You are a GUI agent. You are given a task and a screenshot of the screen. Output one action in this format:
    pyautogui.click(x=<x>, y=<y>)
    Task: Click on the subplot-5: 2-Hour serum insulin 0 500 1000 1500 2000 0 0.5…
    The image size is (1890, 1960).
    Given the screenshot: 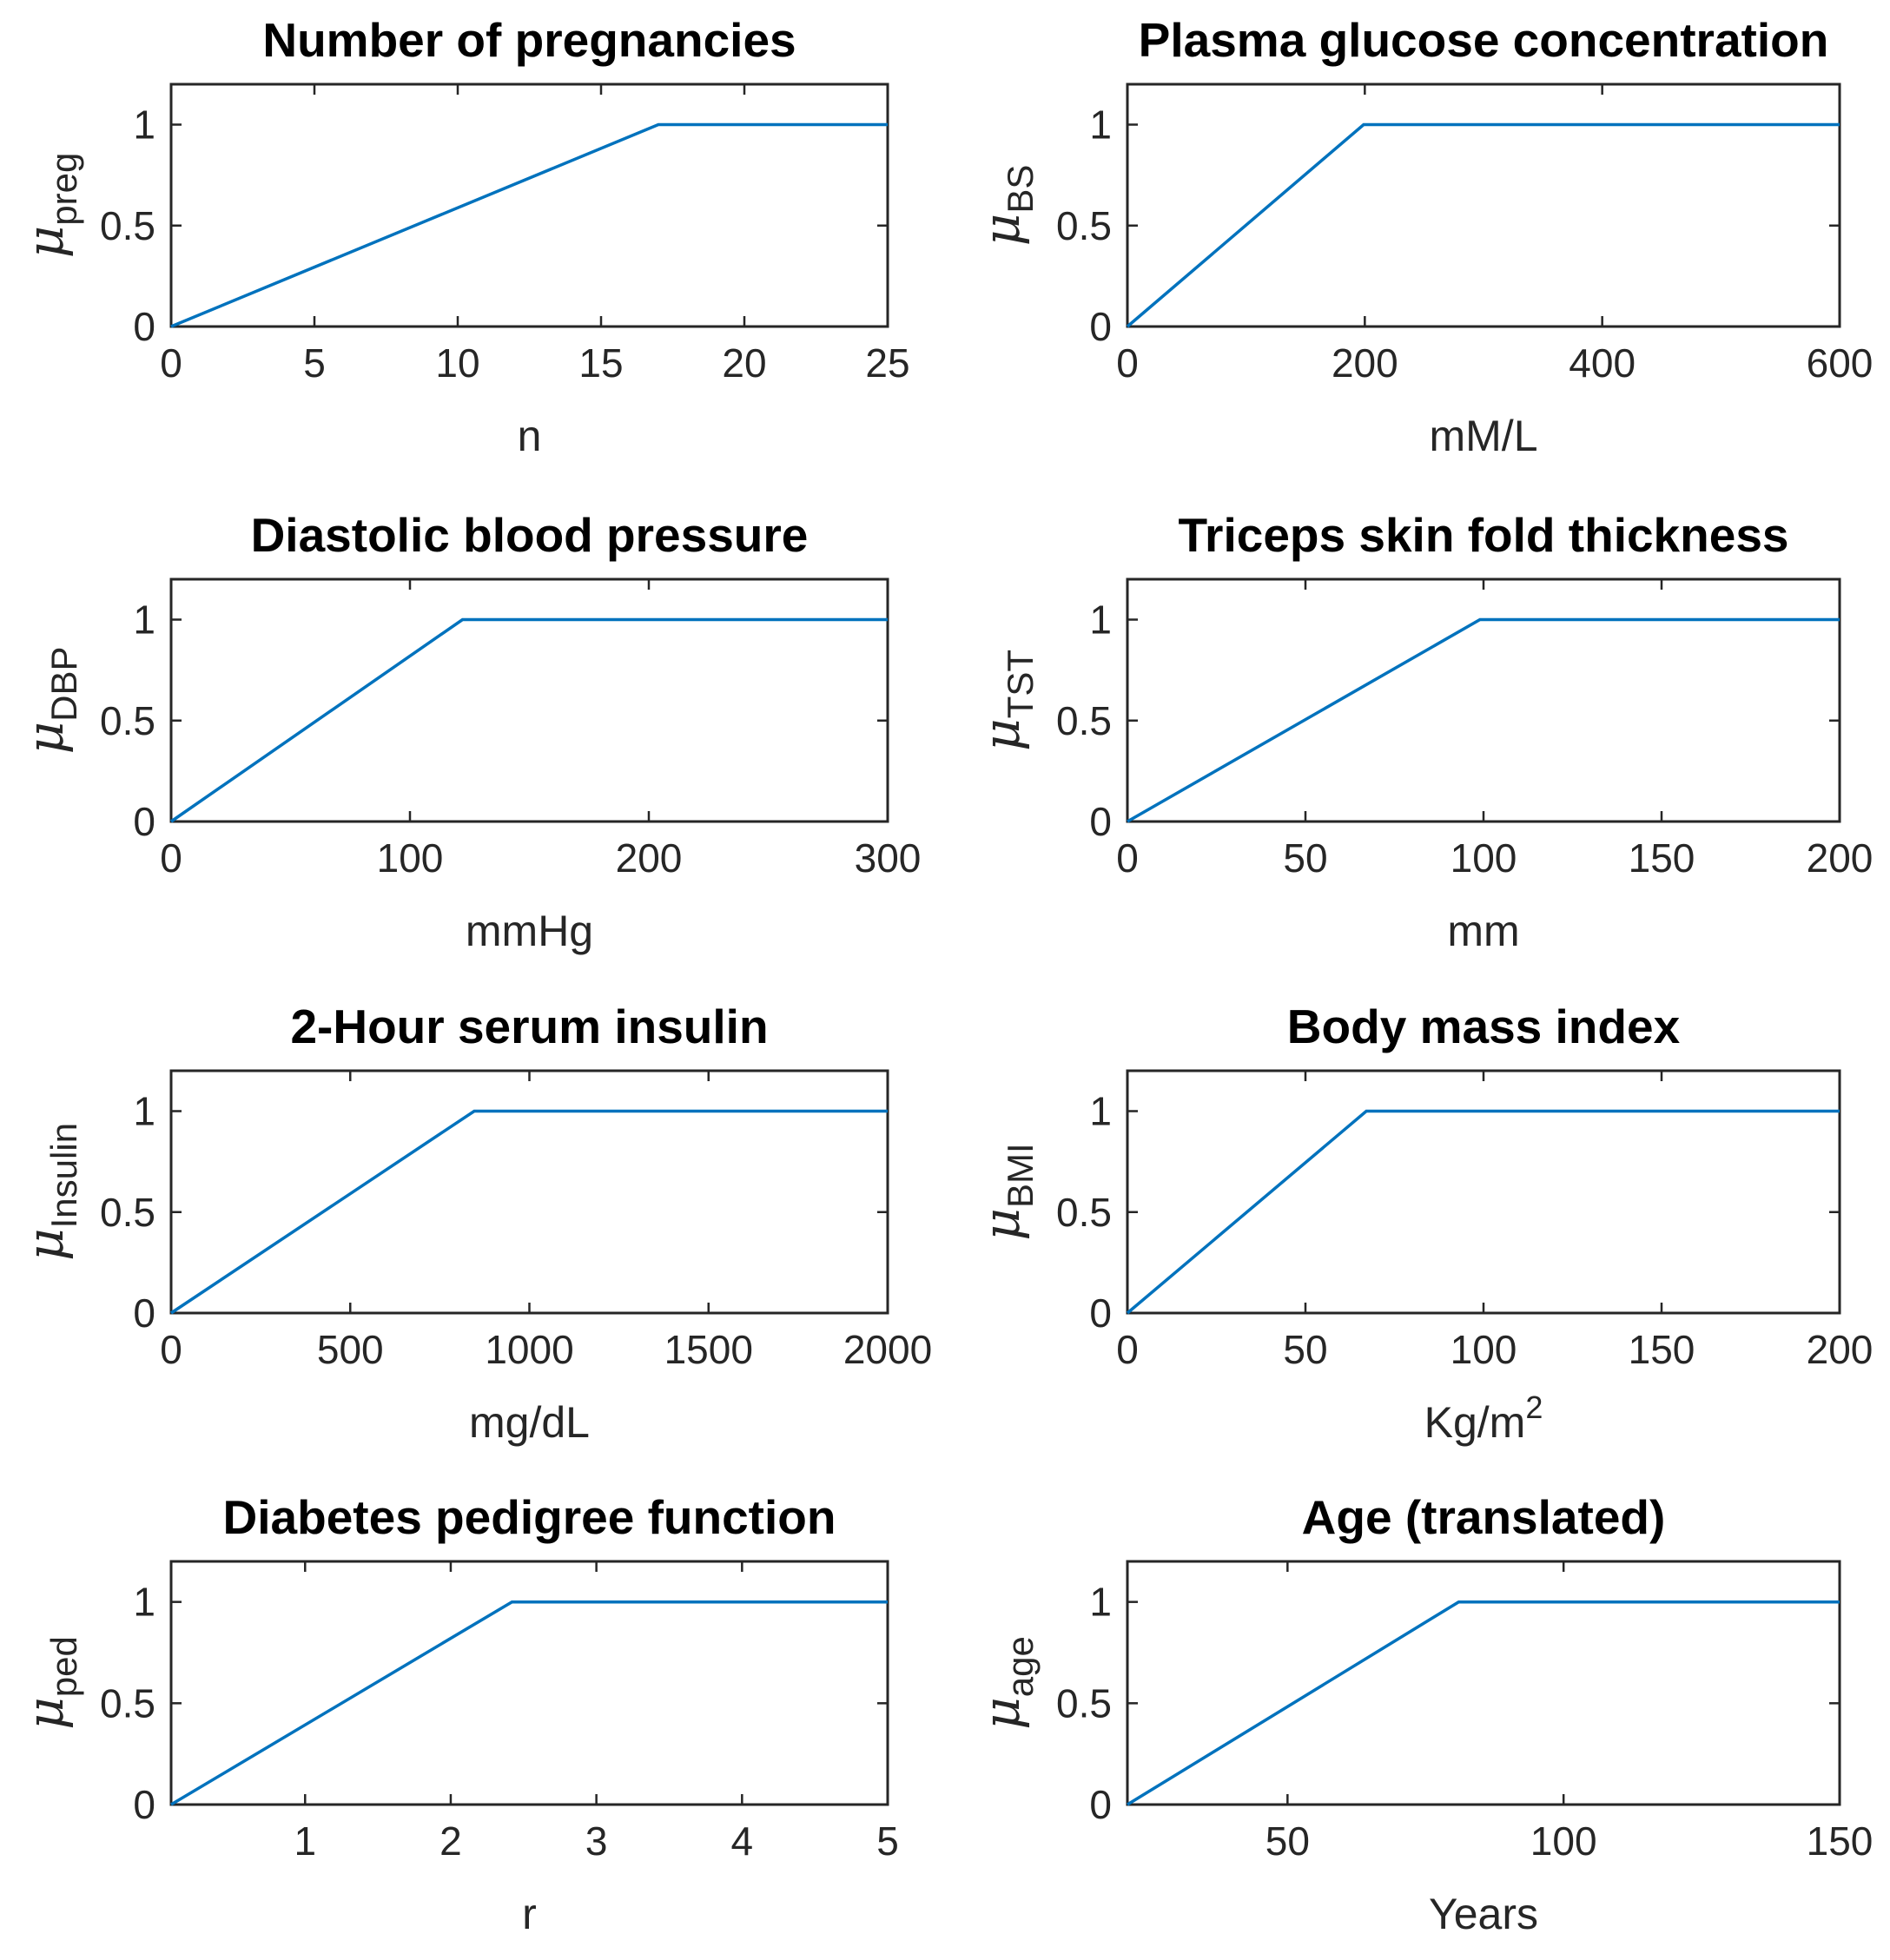 What is the action you would take?
    pyautogui.click(x=474, y=1223)
    